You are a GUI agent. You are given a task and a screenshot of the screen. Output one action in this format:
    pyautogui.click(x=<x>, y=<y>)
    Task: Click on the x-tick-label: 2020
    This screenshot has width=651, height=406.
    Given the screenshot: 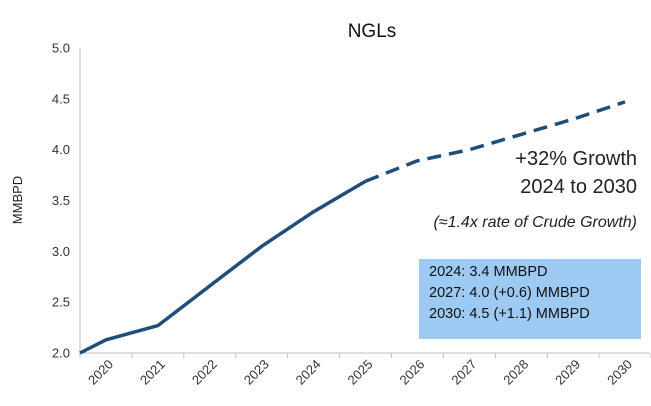 What is the action you would take?
    pyautogui.click(x=100, y=372)
    